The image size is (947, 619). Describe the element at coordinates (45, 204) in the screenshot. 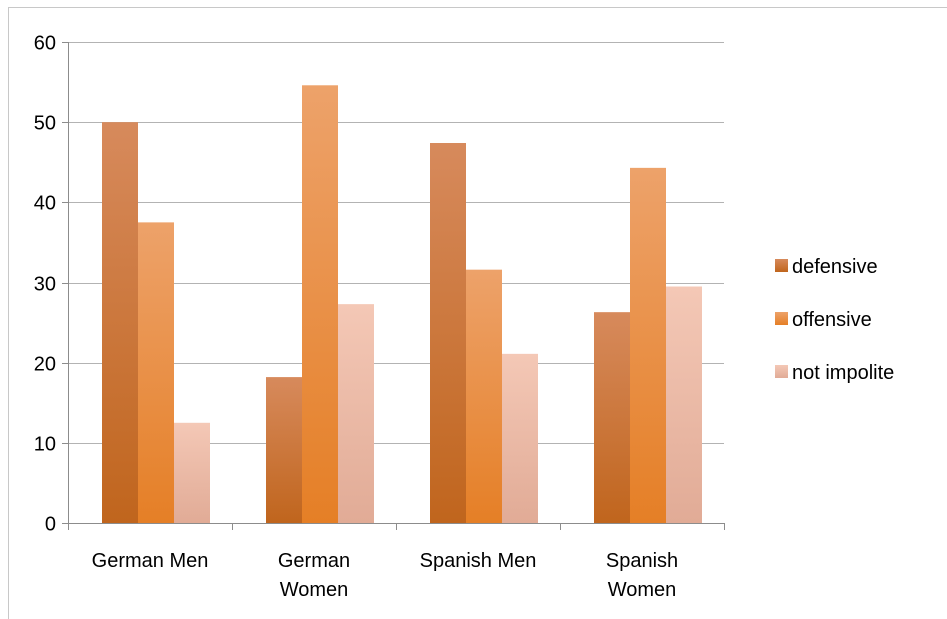

I see `y-tick-label-40: 40` at that location.